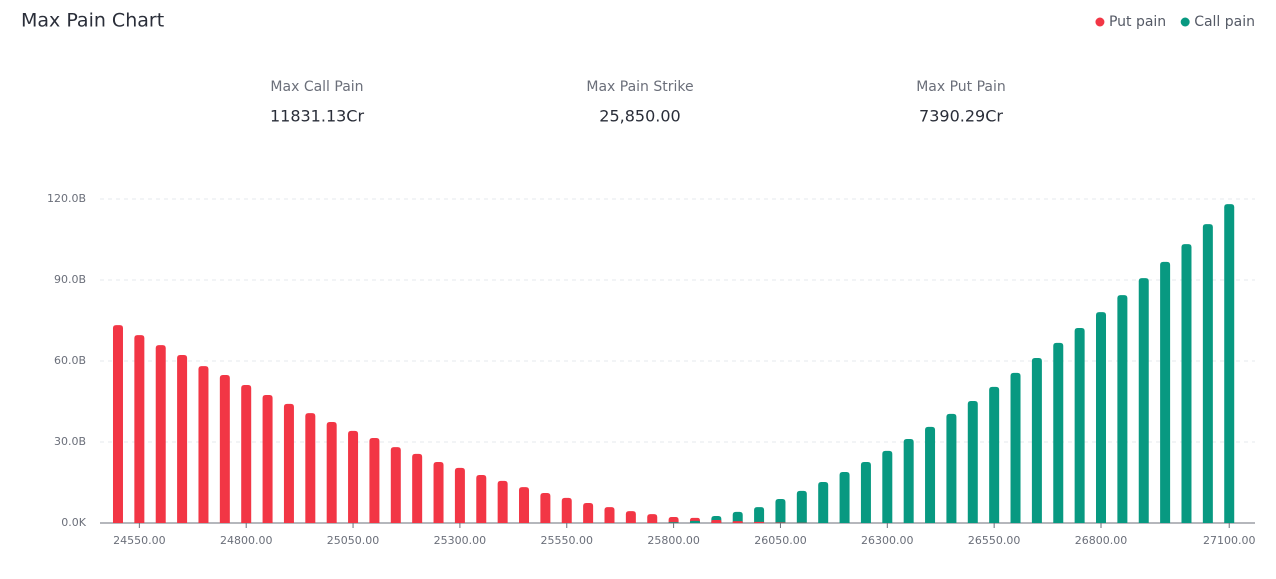  Describe the element at coordinates (639, 87) in the screenshot. I see `stat-label: Max Pain Strike` at that location.